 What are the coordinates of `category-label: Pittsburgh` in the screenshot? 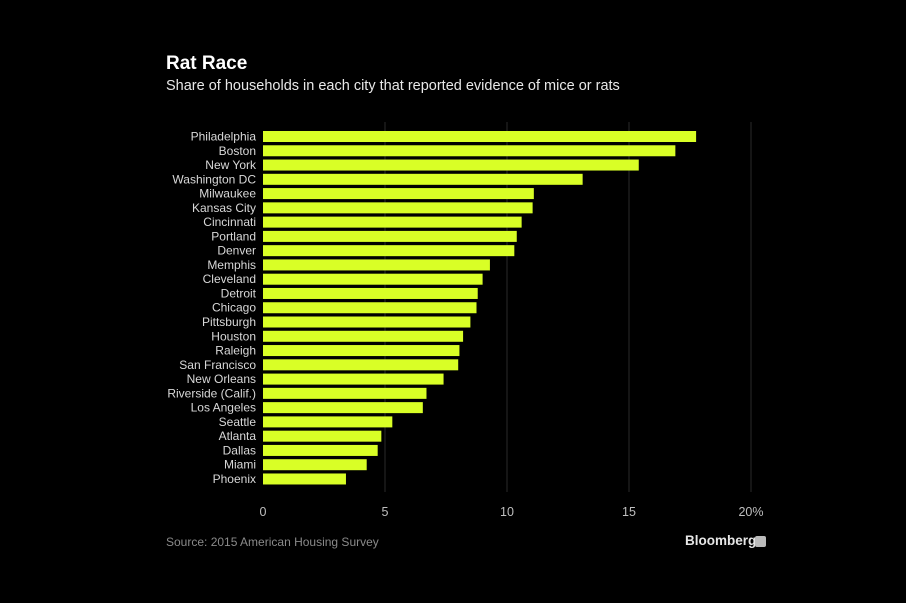 It's located at (229, 322).